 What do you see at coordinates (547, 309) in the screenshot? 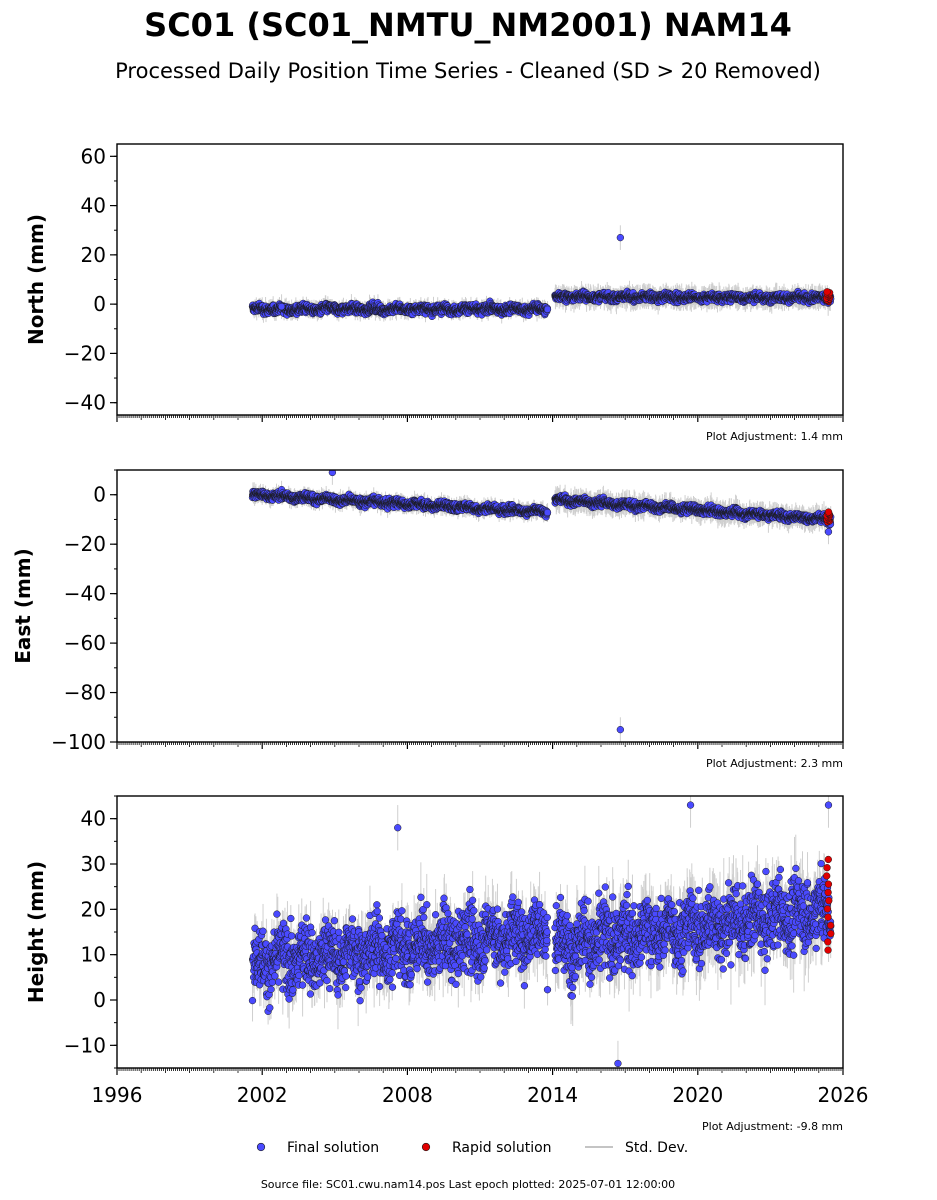
I see `final-point` at bounding box center [547, 309].